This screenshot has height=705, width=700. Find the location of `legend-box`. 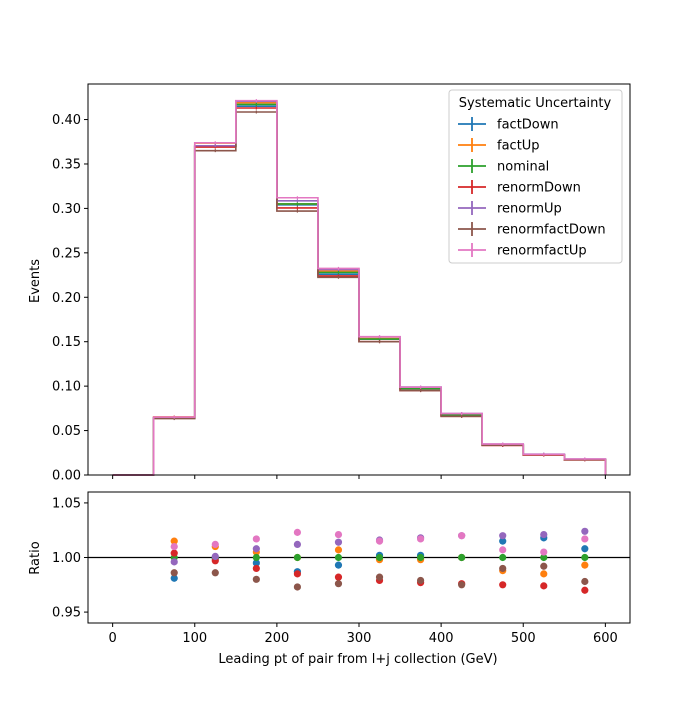

legend-box is located at coordinates (535, 176).